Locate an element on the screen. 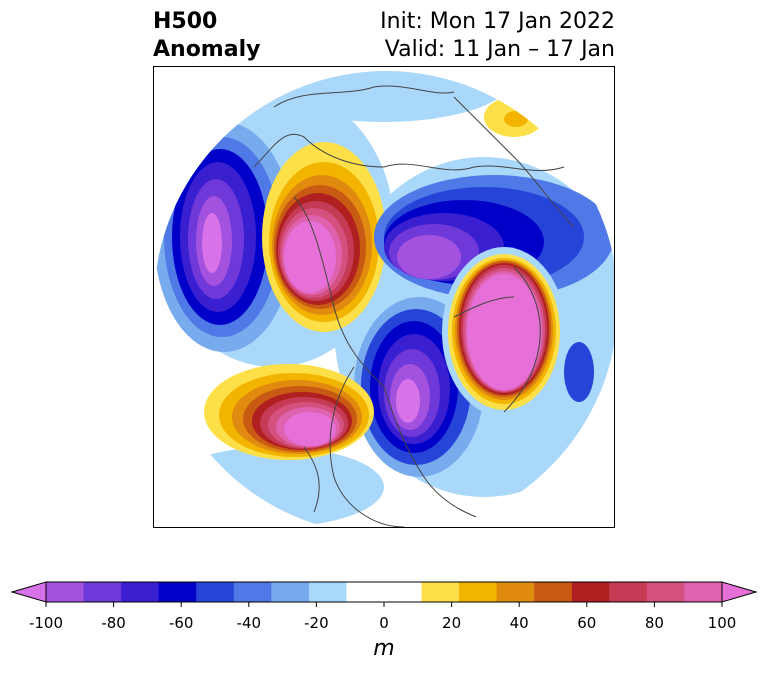 This screenshot has width=768, height=673. neg-region-top is located at coordinates (384, 96).